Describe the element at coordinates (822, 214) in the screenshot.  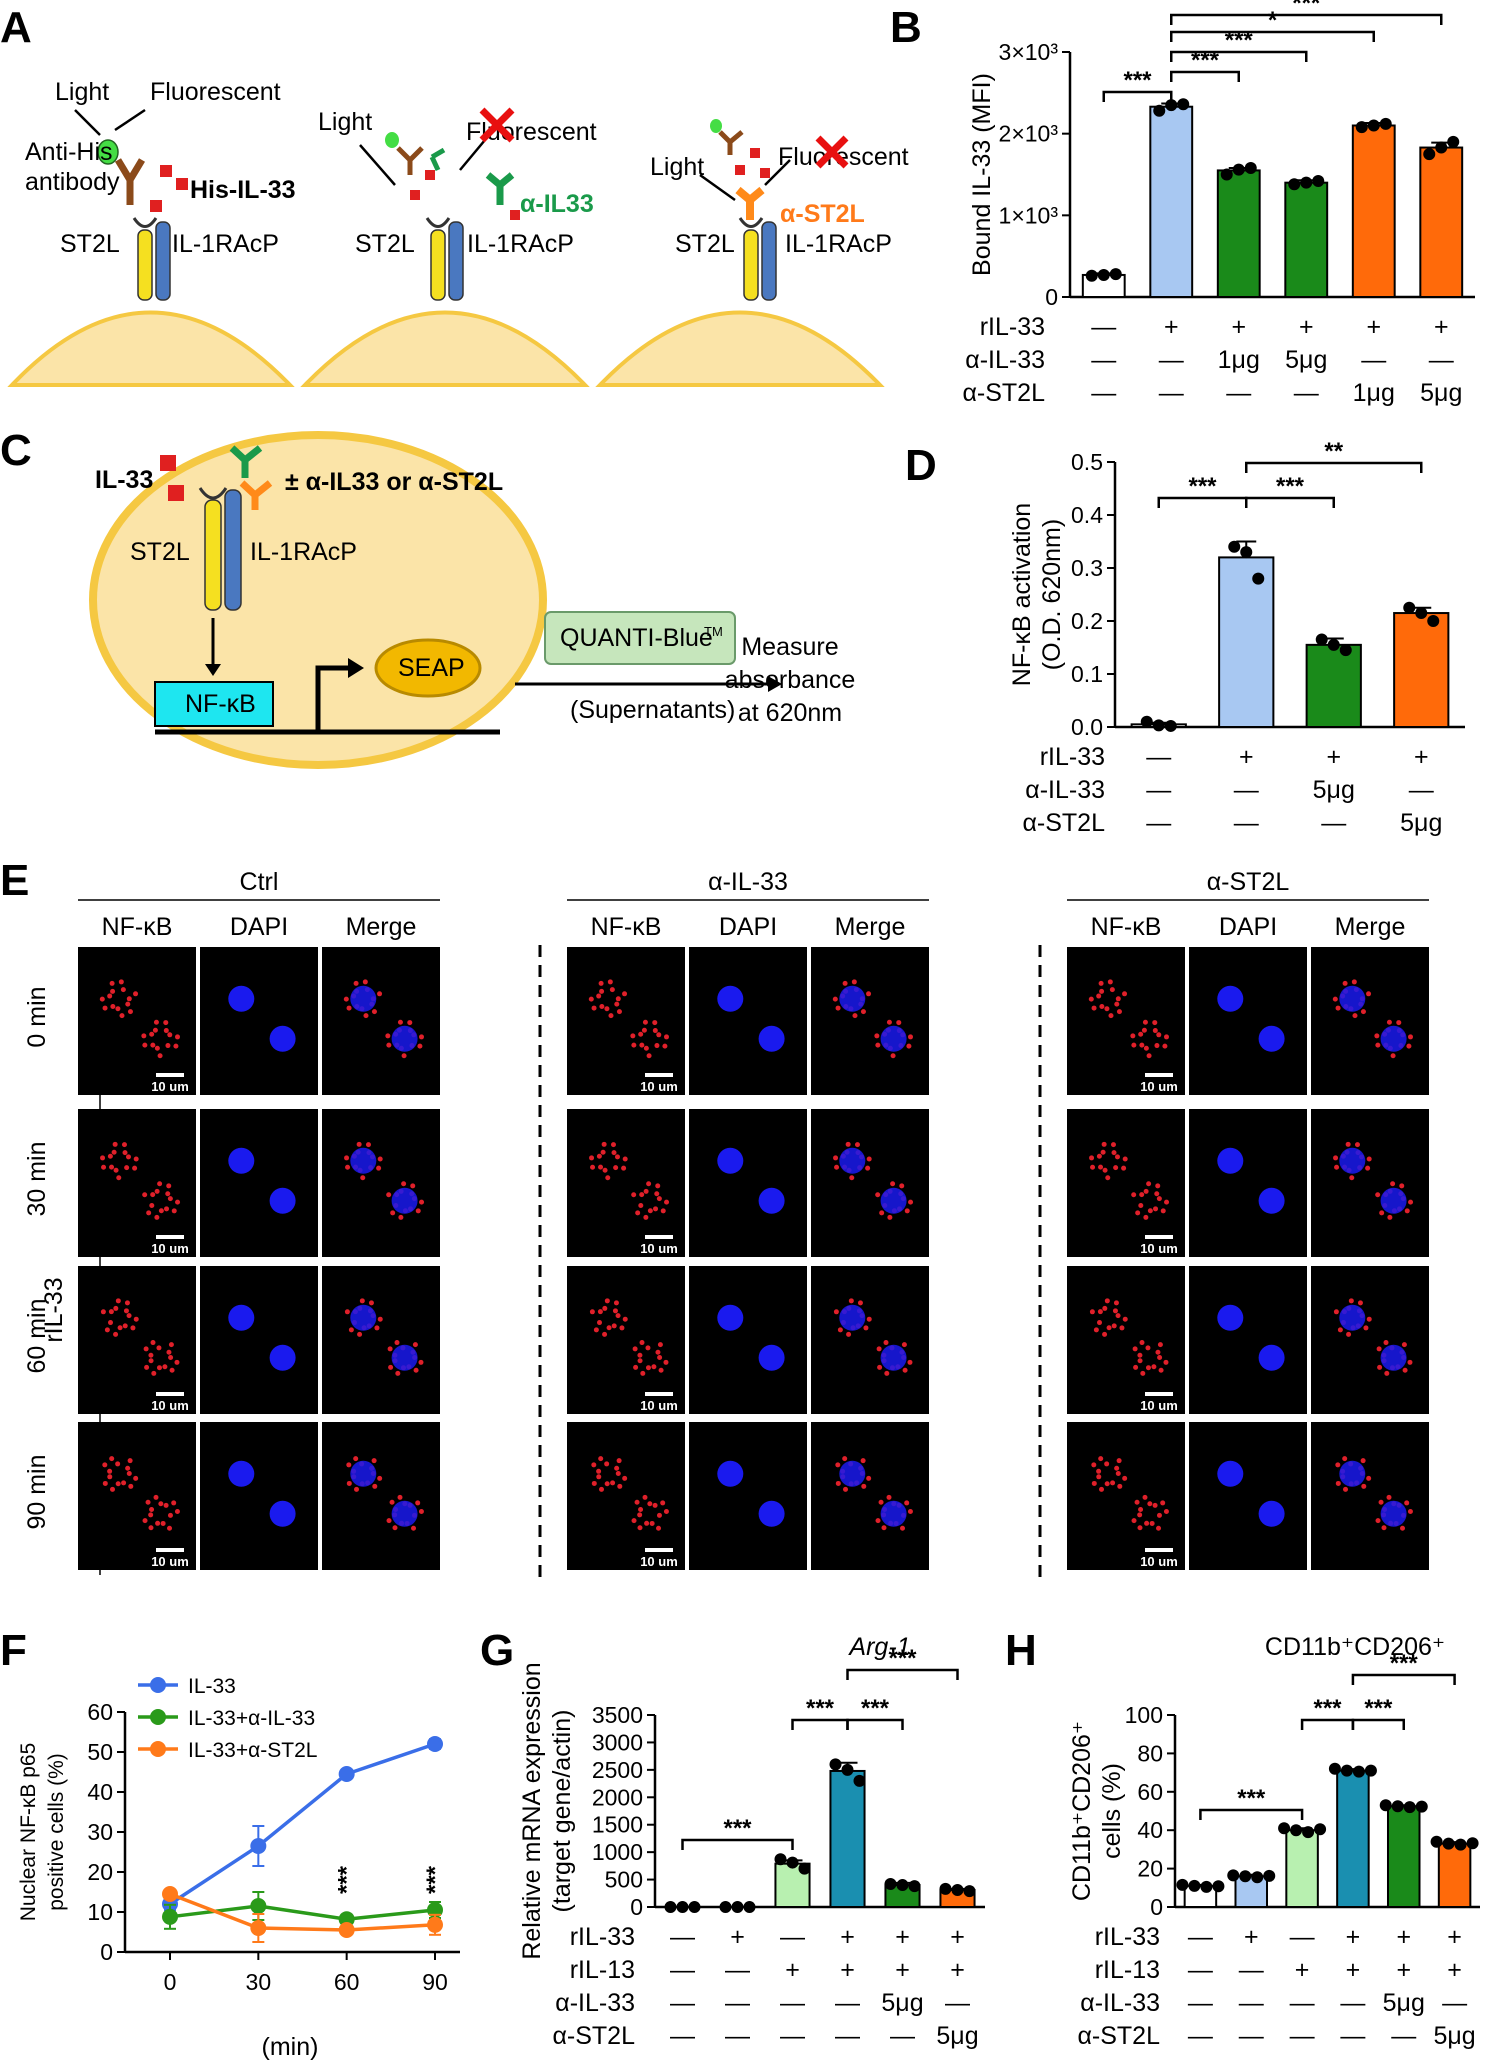
I see `a-st2l-label: α-ST2L` at that location.